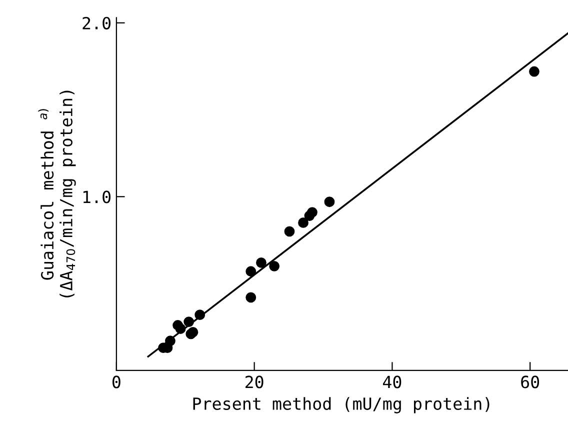 The image size is (568, 441). What do you see at coordinates (116, 382) in the screenshot?
I see `x-tick-label: 0` at bounding box center [116, 382].